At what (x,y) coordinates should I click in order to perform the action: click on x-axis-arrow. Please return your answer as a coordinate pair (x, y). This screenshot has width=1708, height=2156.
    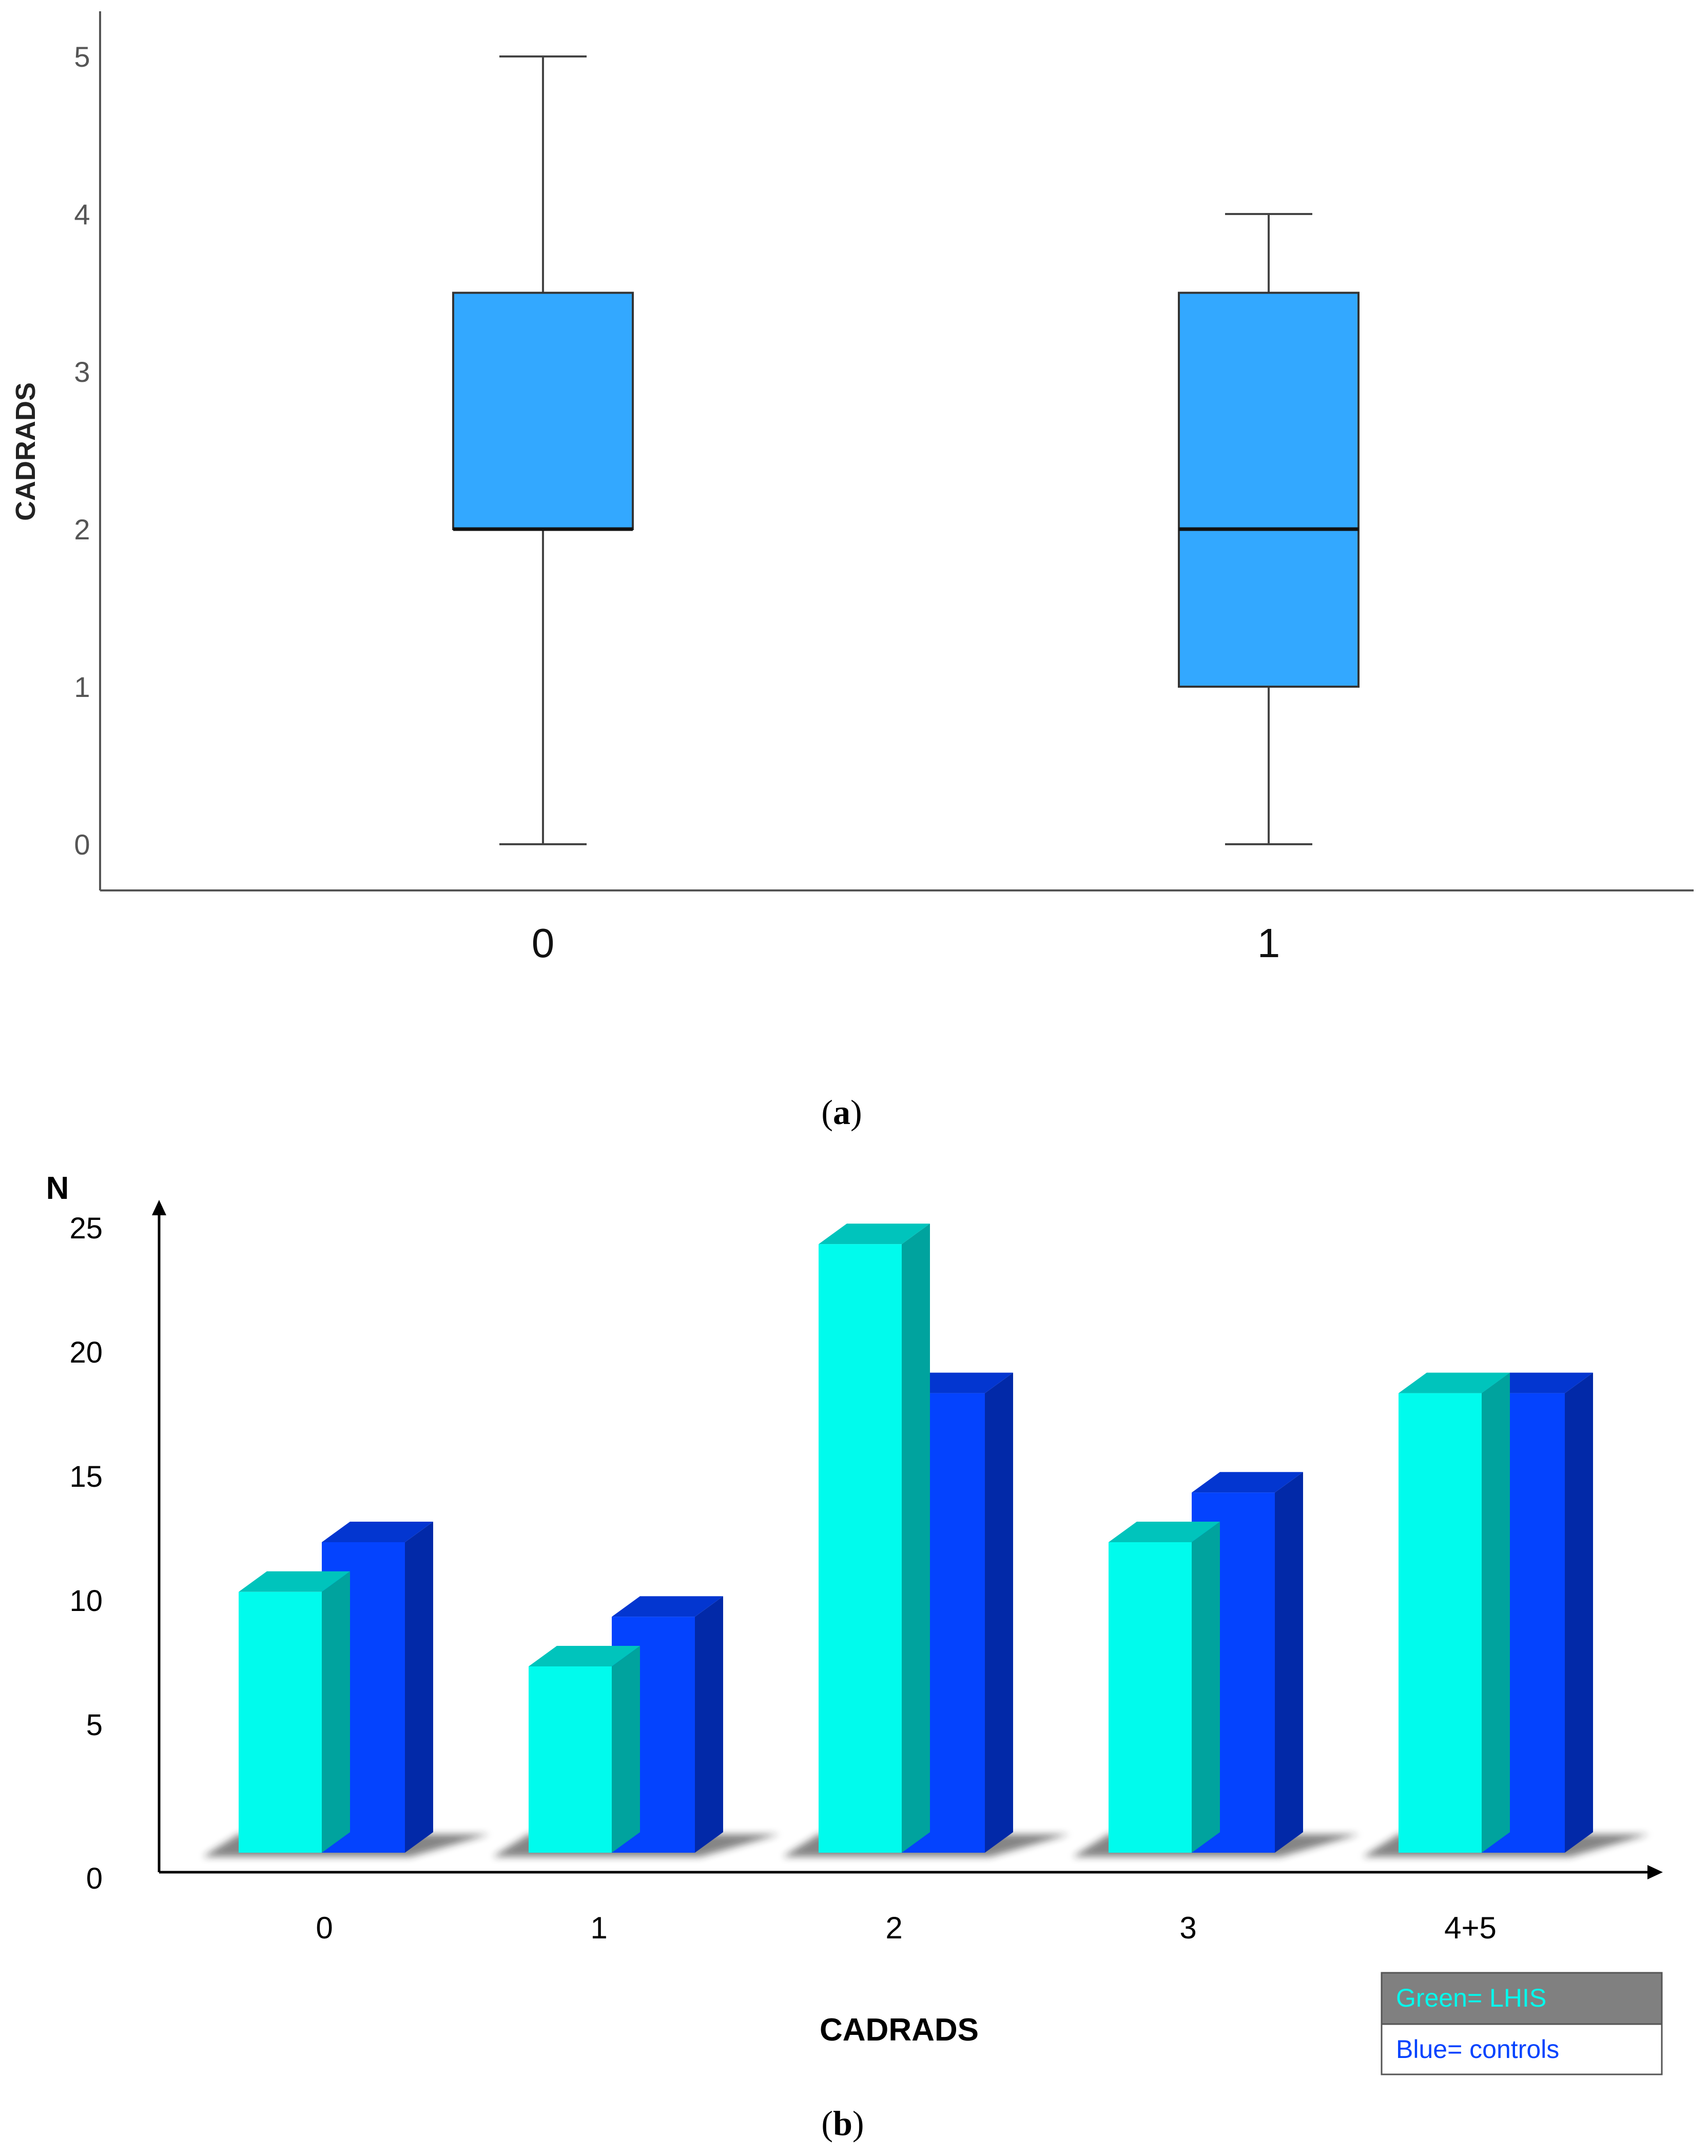
    Looking at the image, I should click on (1655, 1872).